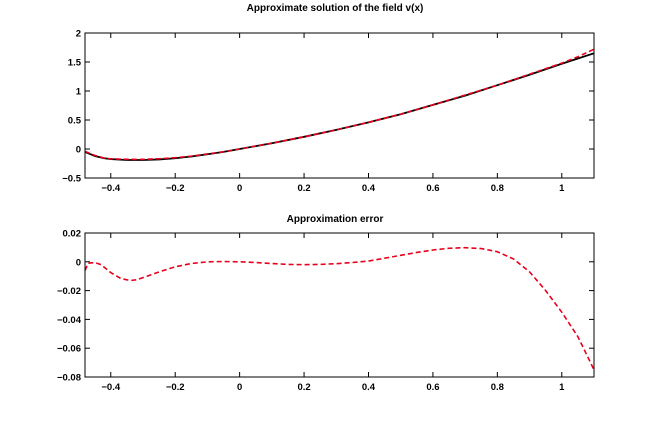  What do you see at coordinates (432, 387) in the screenshot?
I see `bottom-x-tick-label: 0.6` at bounding box center [432, 387].